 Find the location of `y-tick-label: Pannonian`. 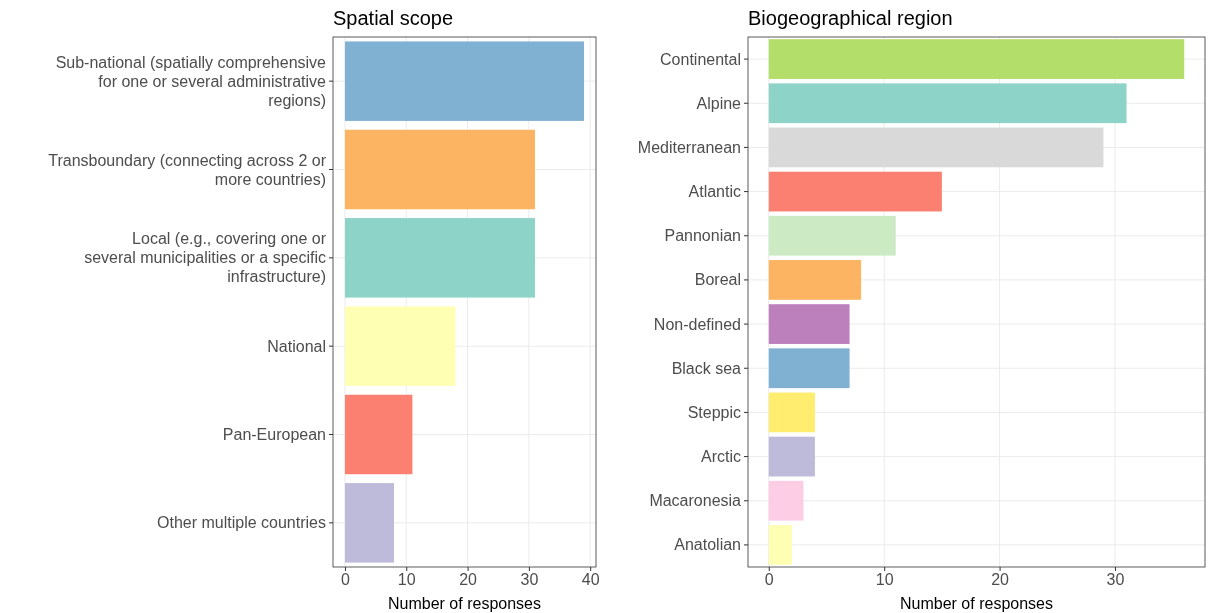

y-tick-label: Pannonian is located at coordinates (702, 236).